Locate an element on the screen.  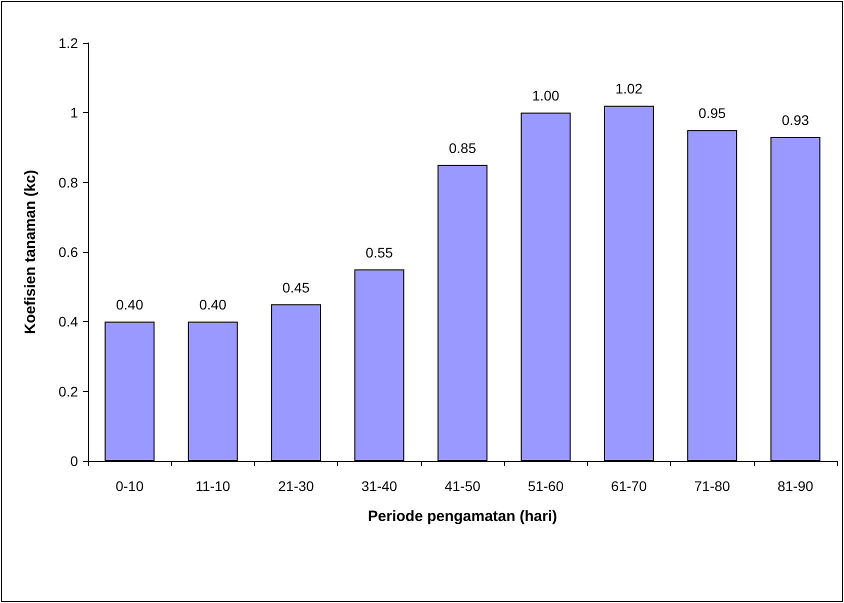
y-tick-label: 0 is located at coordinates (74, 461).